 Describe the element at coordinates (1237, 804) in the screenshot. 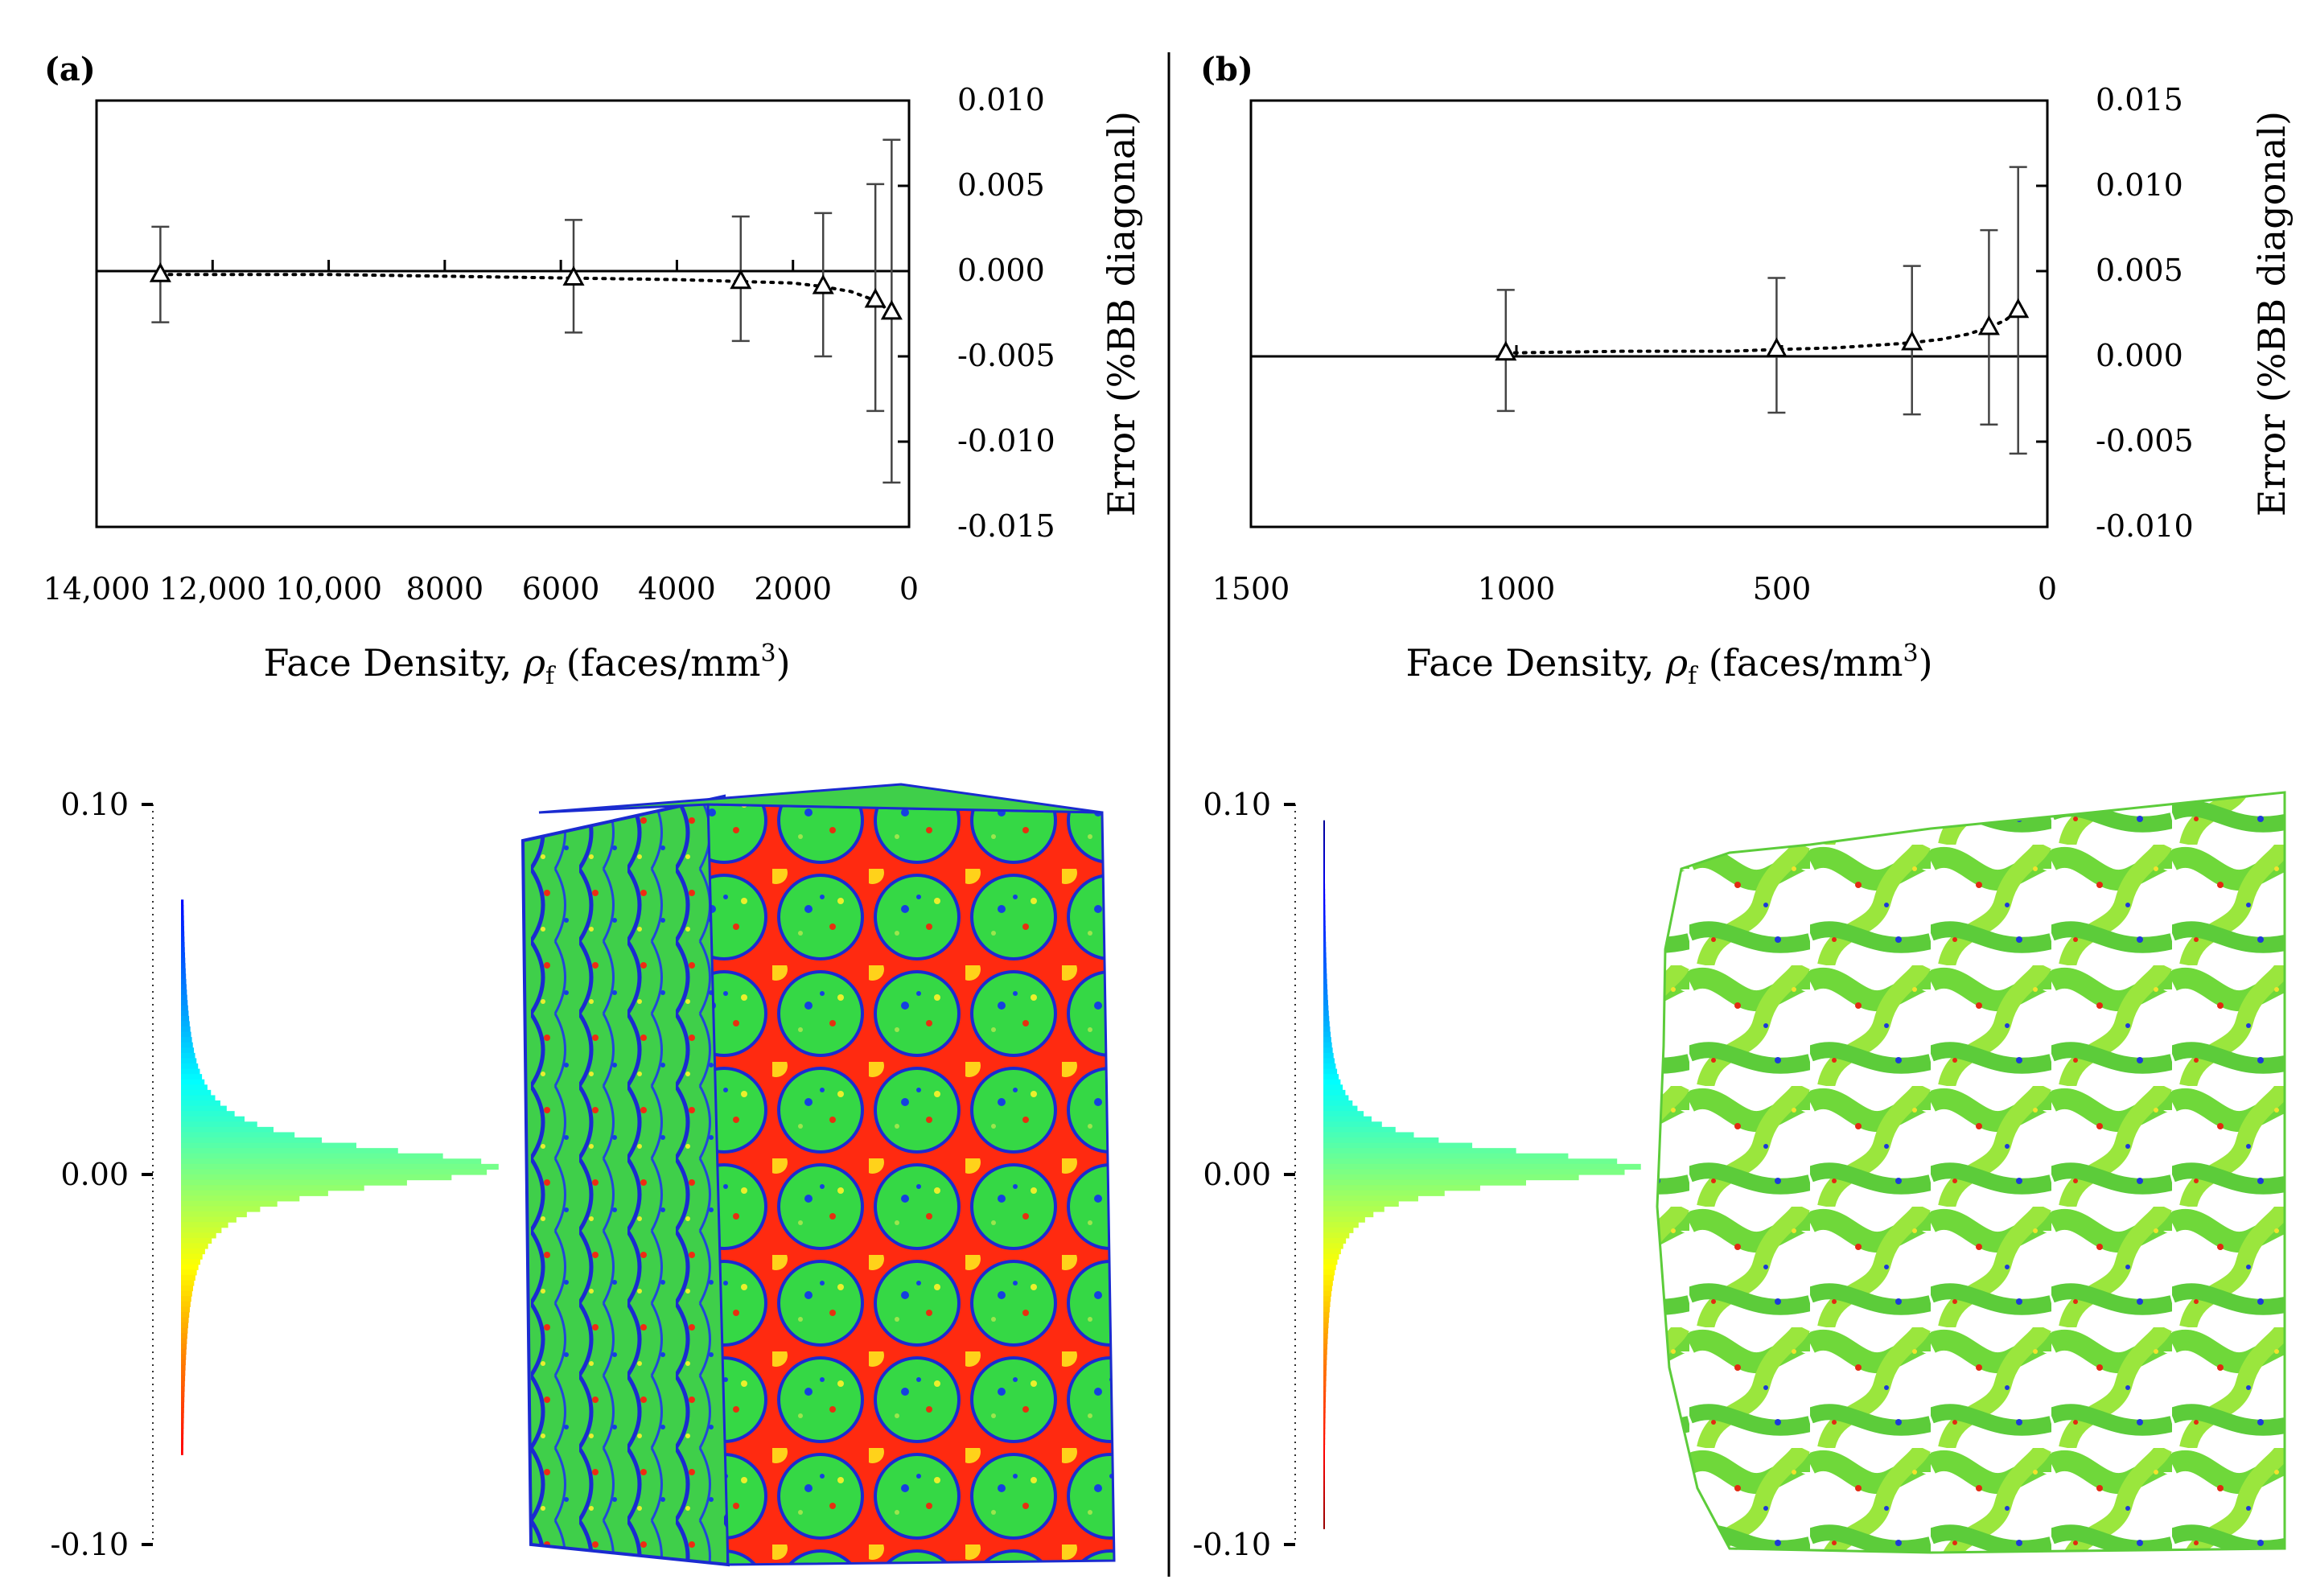

I see `histogram-d-tick-label: 0.10` at that location.